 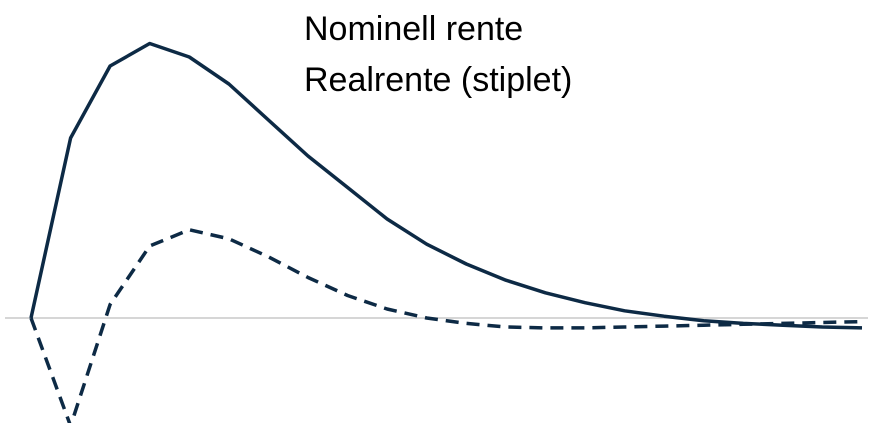 I want to click on legend-label-realrente: Realrente (stiplet), so click(x=438, y=80).